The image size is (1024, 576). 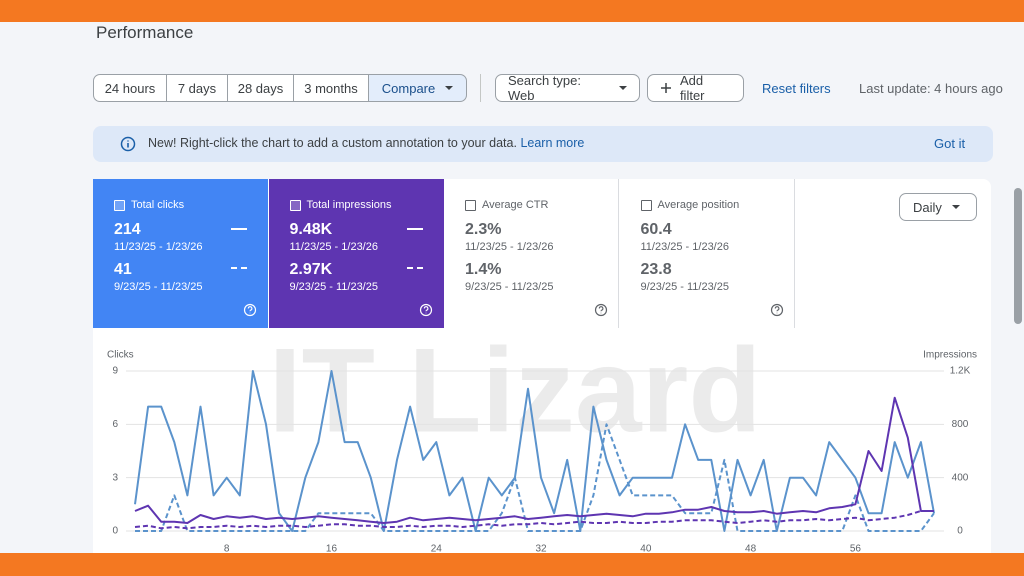 I want to click on metric-label: Total impressions, so click(x=349, y=205).